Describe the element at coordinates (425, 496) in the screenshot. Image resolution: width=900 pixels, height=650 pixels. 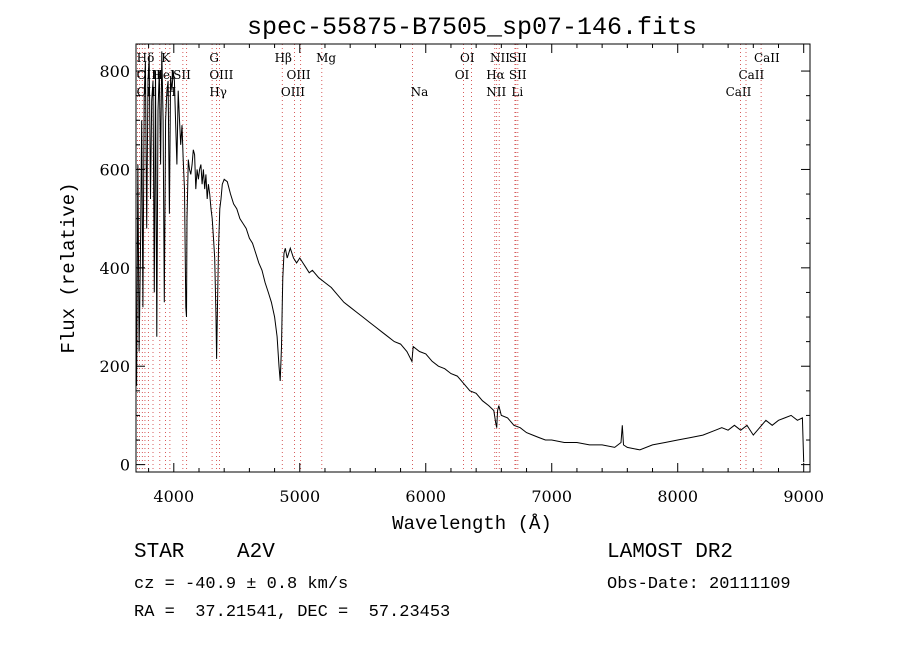
I see `x-tick-label: 6000` at that location.